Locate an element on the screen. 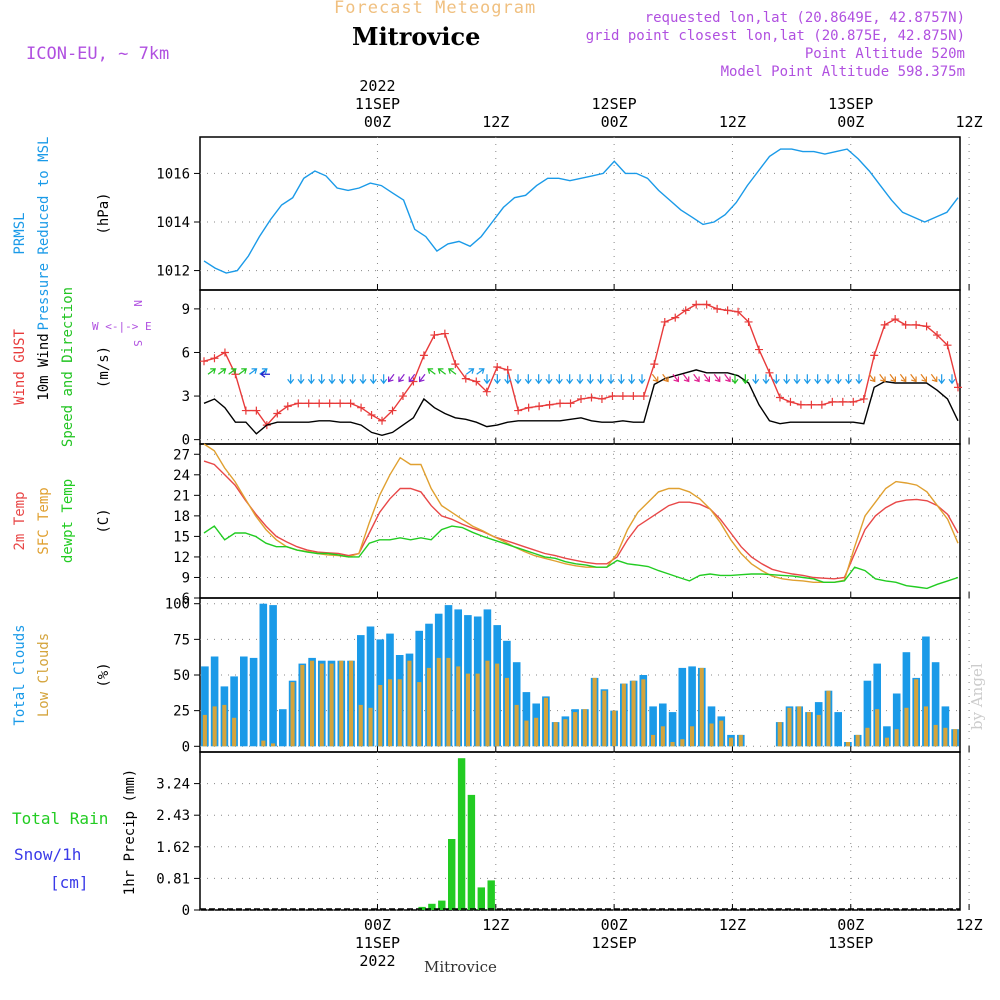  model-label: ICON-EU, ~ 7km is located at coordinates (98, 54).